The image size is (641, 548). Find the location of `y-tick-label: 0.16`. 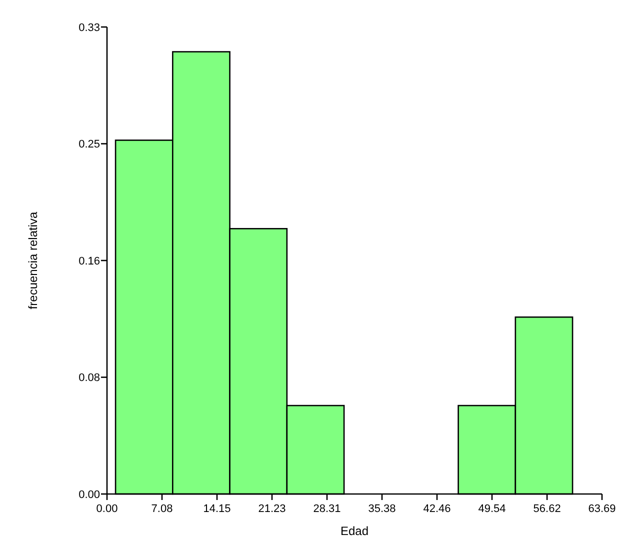

y-tick-label: 0.16 is located at coordinates (89, 261).